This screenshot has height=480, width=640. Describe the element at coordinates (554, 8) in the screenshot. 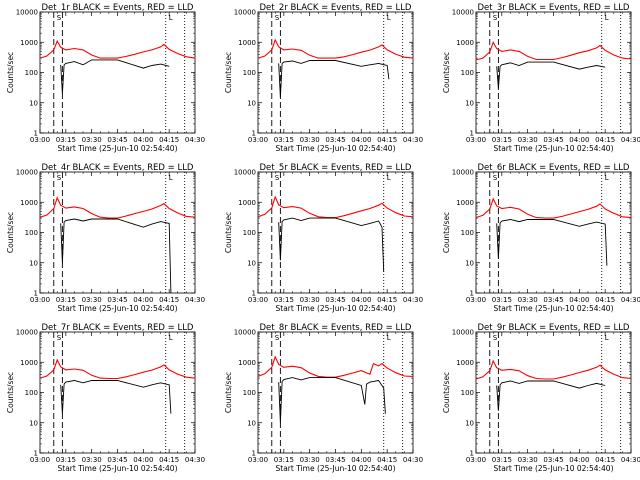

I see `chart-title: Det_3r BLACK = Events, RED = LLD` at that location.